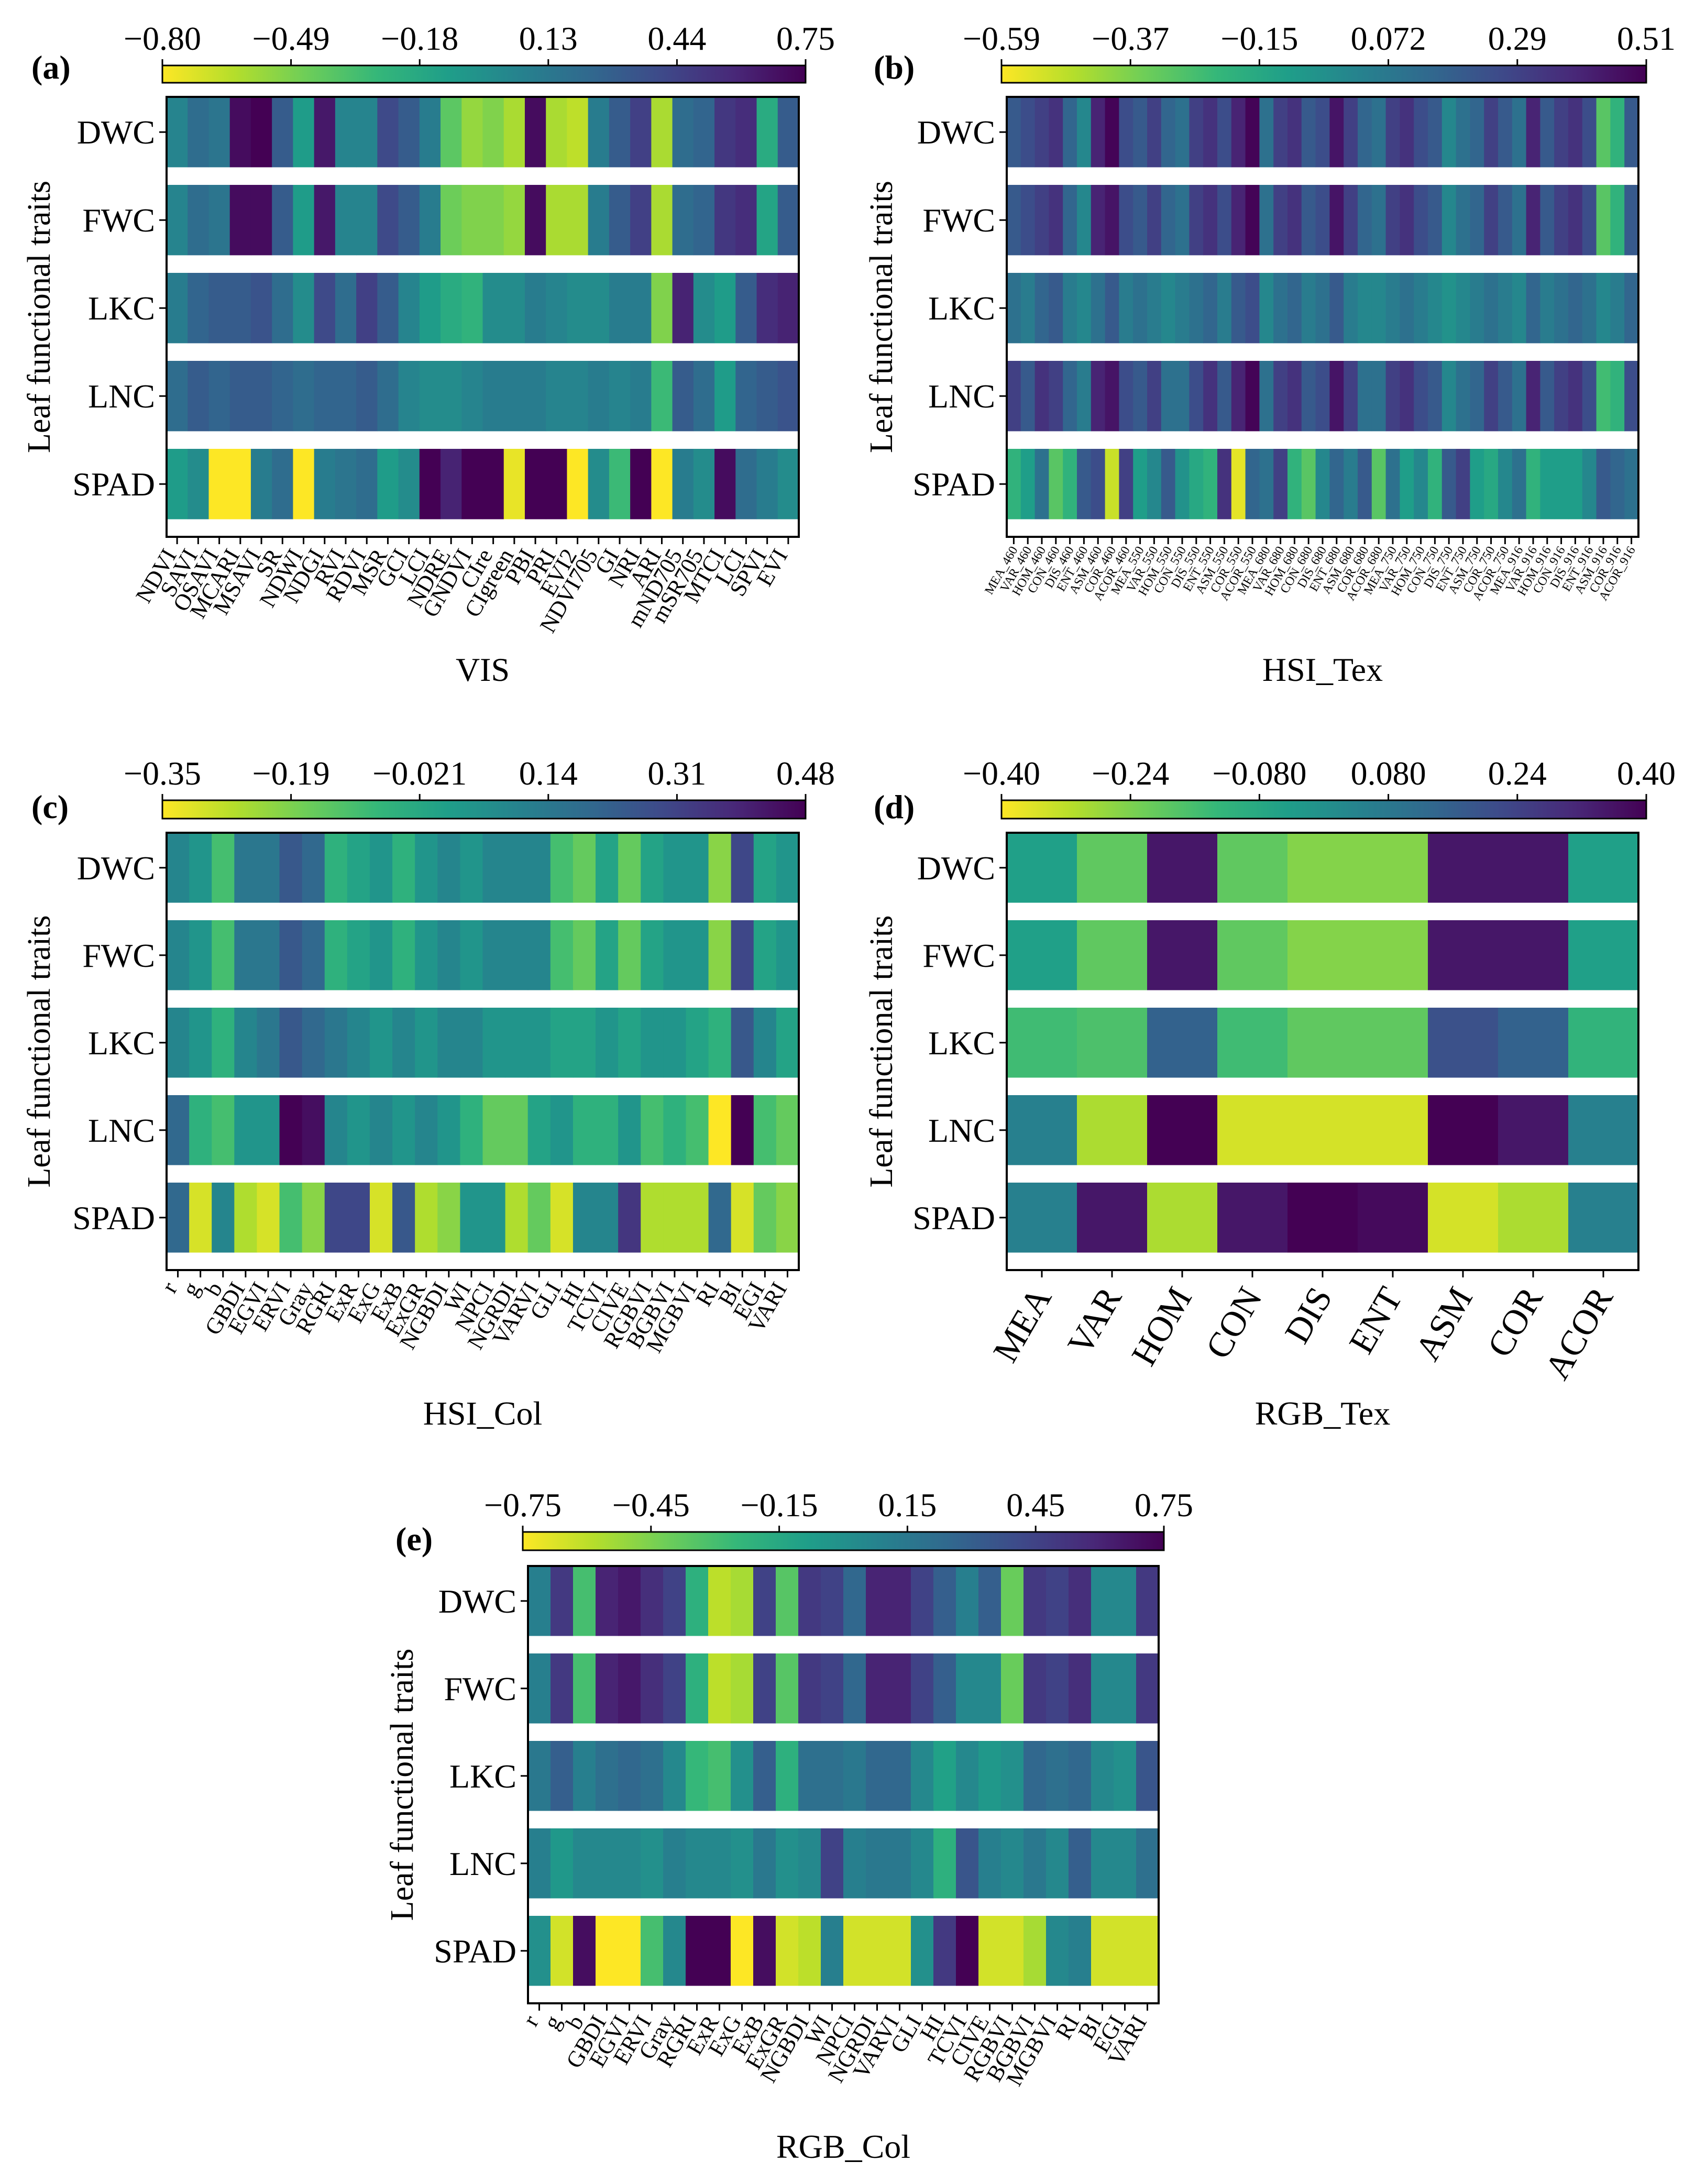  What do you see at coordinates (881, 317) in the screenshot?
I see `y-axis-label: Leaf functional traits` at bounding box center [881, 317].